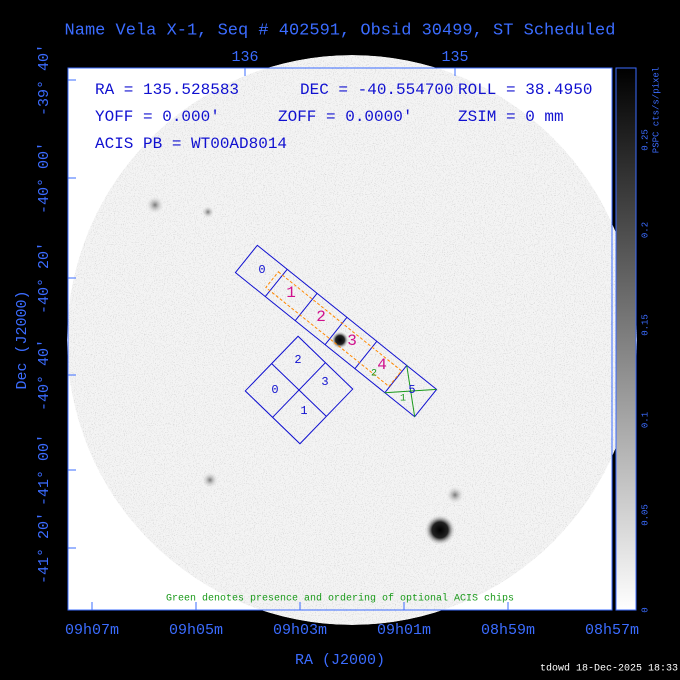 The image size is (680, 680). What do you see at coordinates (609, 669) in the screenshot?
I see `timestamp: tdowd 18-Dec-2025 18:33` at bounding box center [609, 669].